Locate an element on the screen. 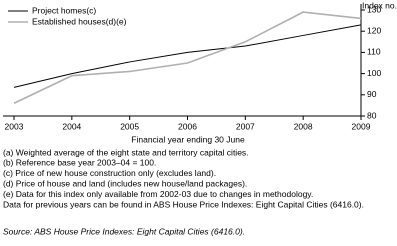 This screenshot has width=397, height=246. y-tick-label: 120 is located at coordinates (374, 30).